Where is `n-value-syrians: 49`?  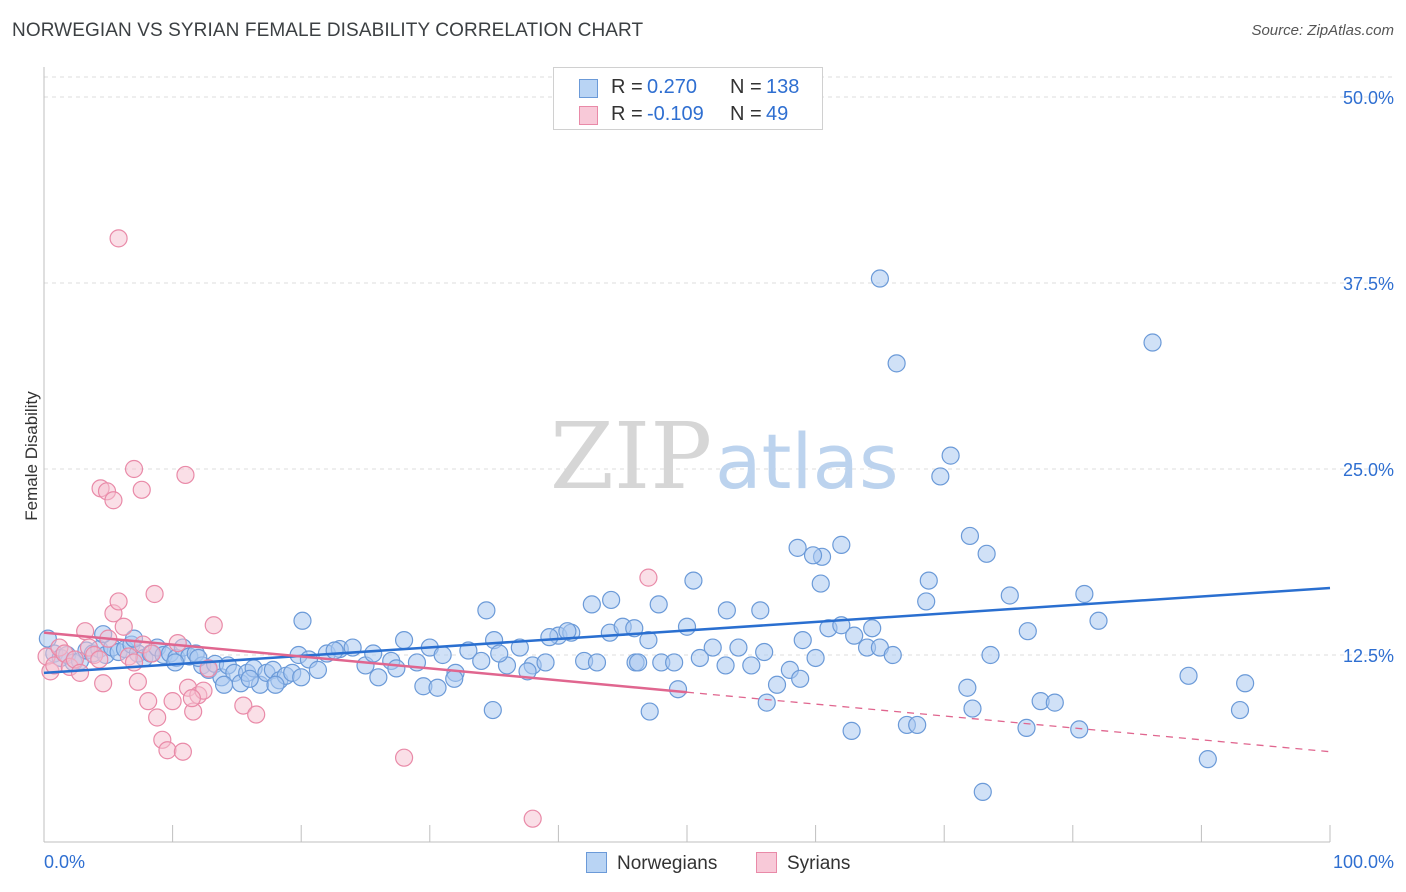
n-value-syrians: 49 is located at coordinates (777, 114).